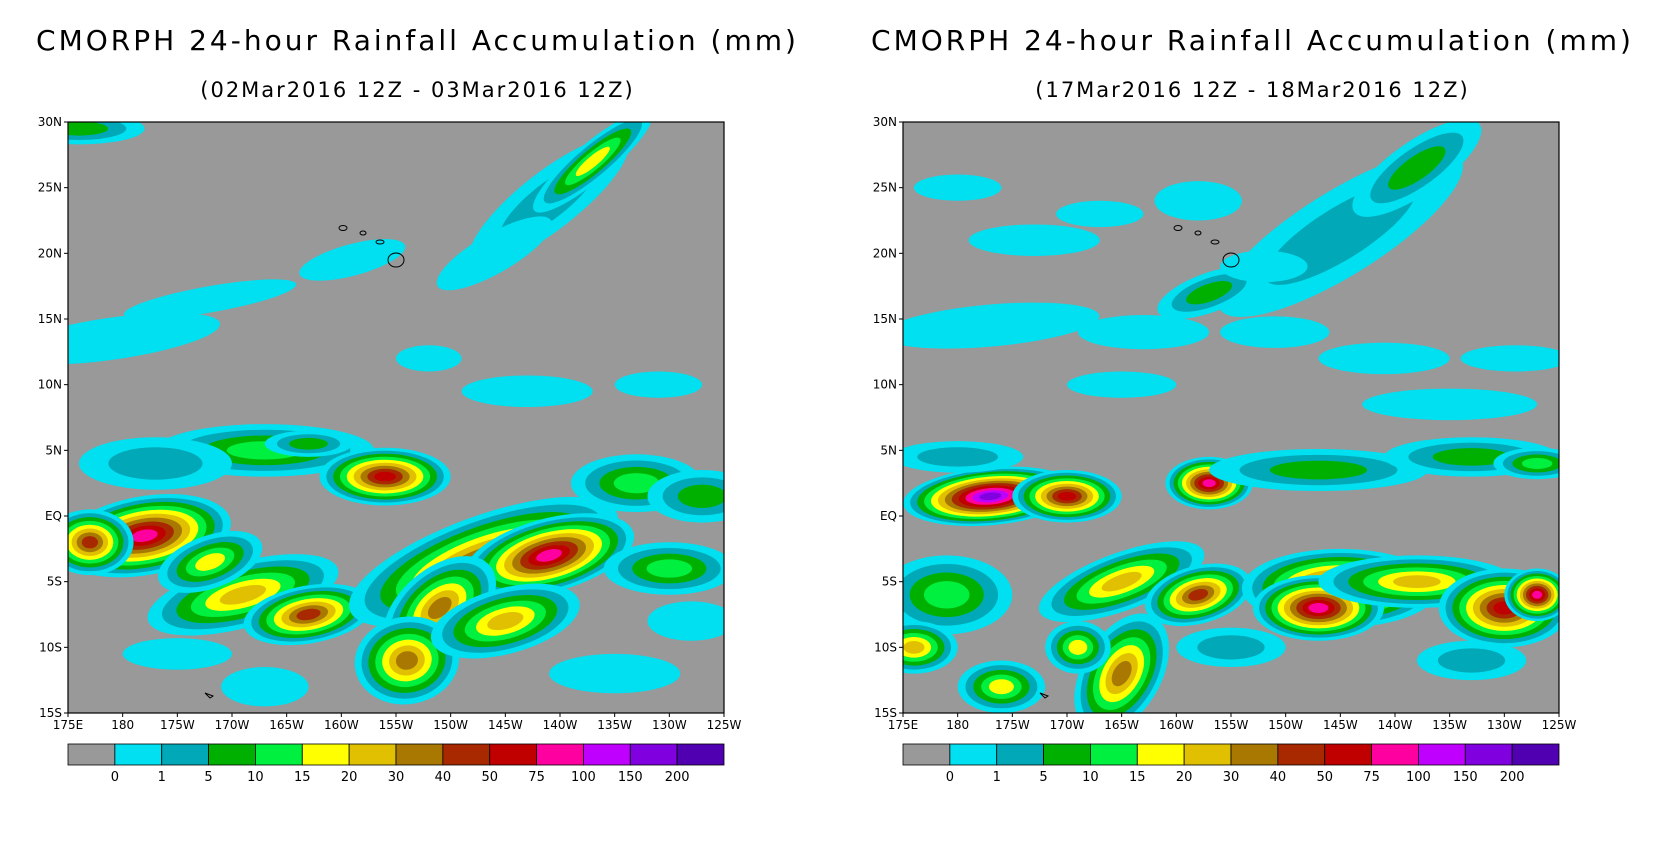 Image resolution: width=1670 pixels, height=850 pixels. Describe the element at coordinates (450, 725) in the screenshot. I see `lon-tick-label: 150W` at that location.